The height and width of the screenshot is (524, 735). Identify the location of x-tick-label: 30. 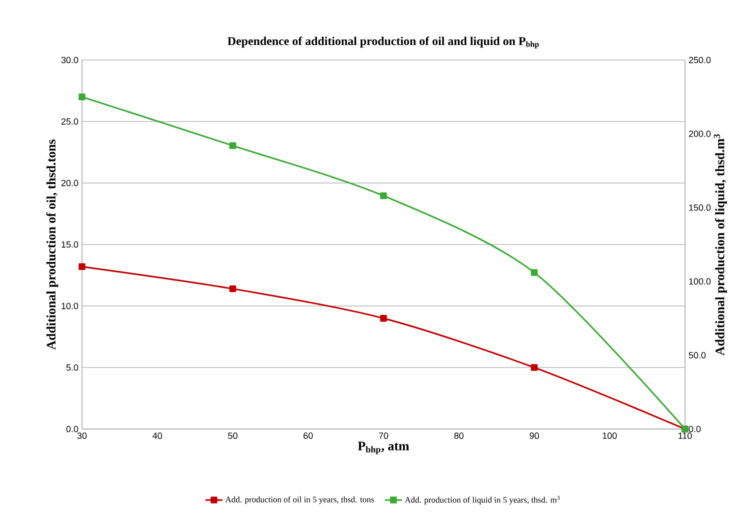
(82, 435).